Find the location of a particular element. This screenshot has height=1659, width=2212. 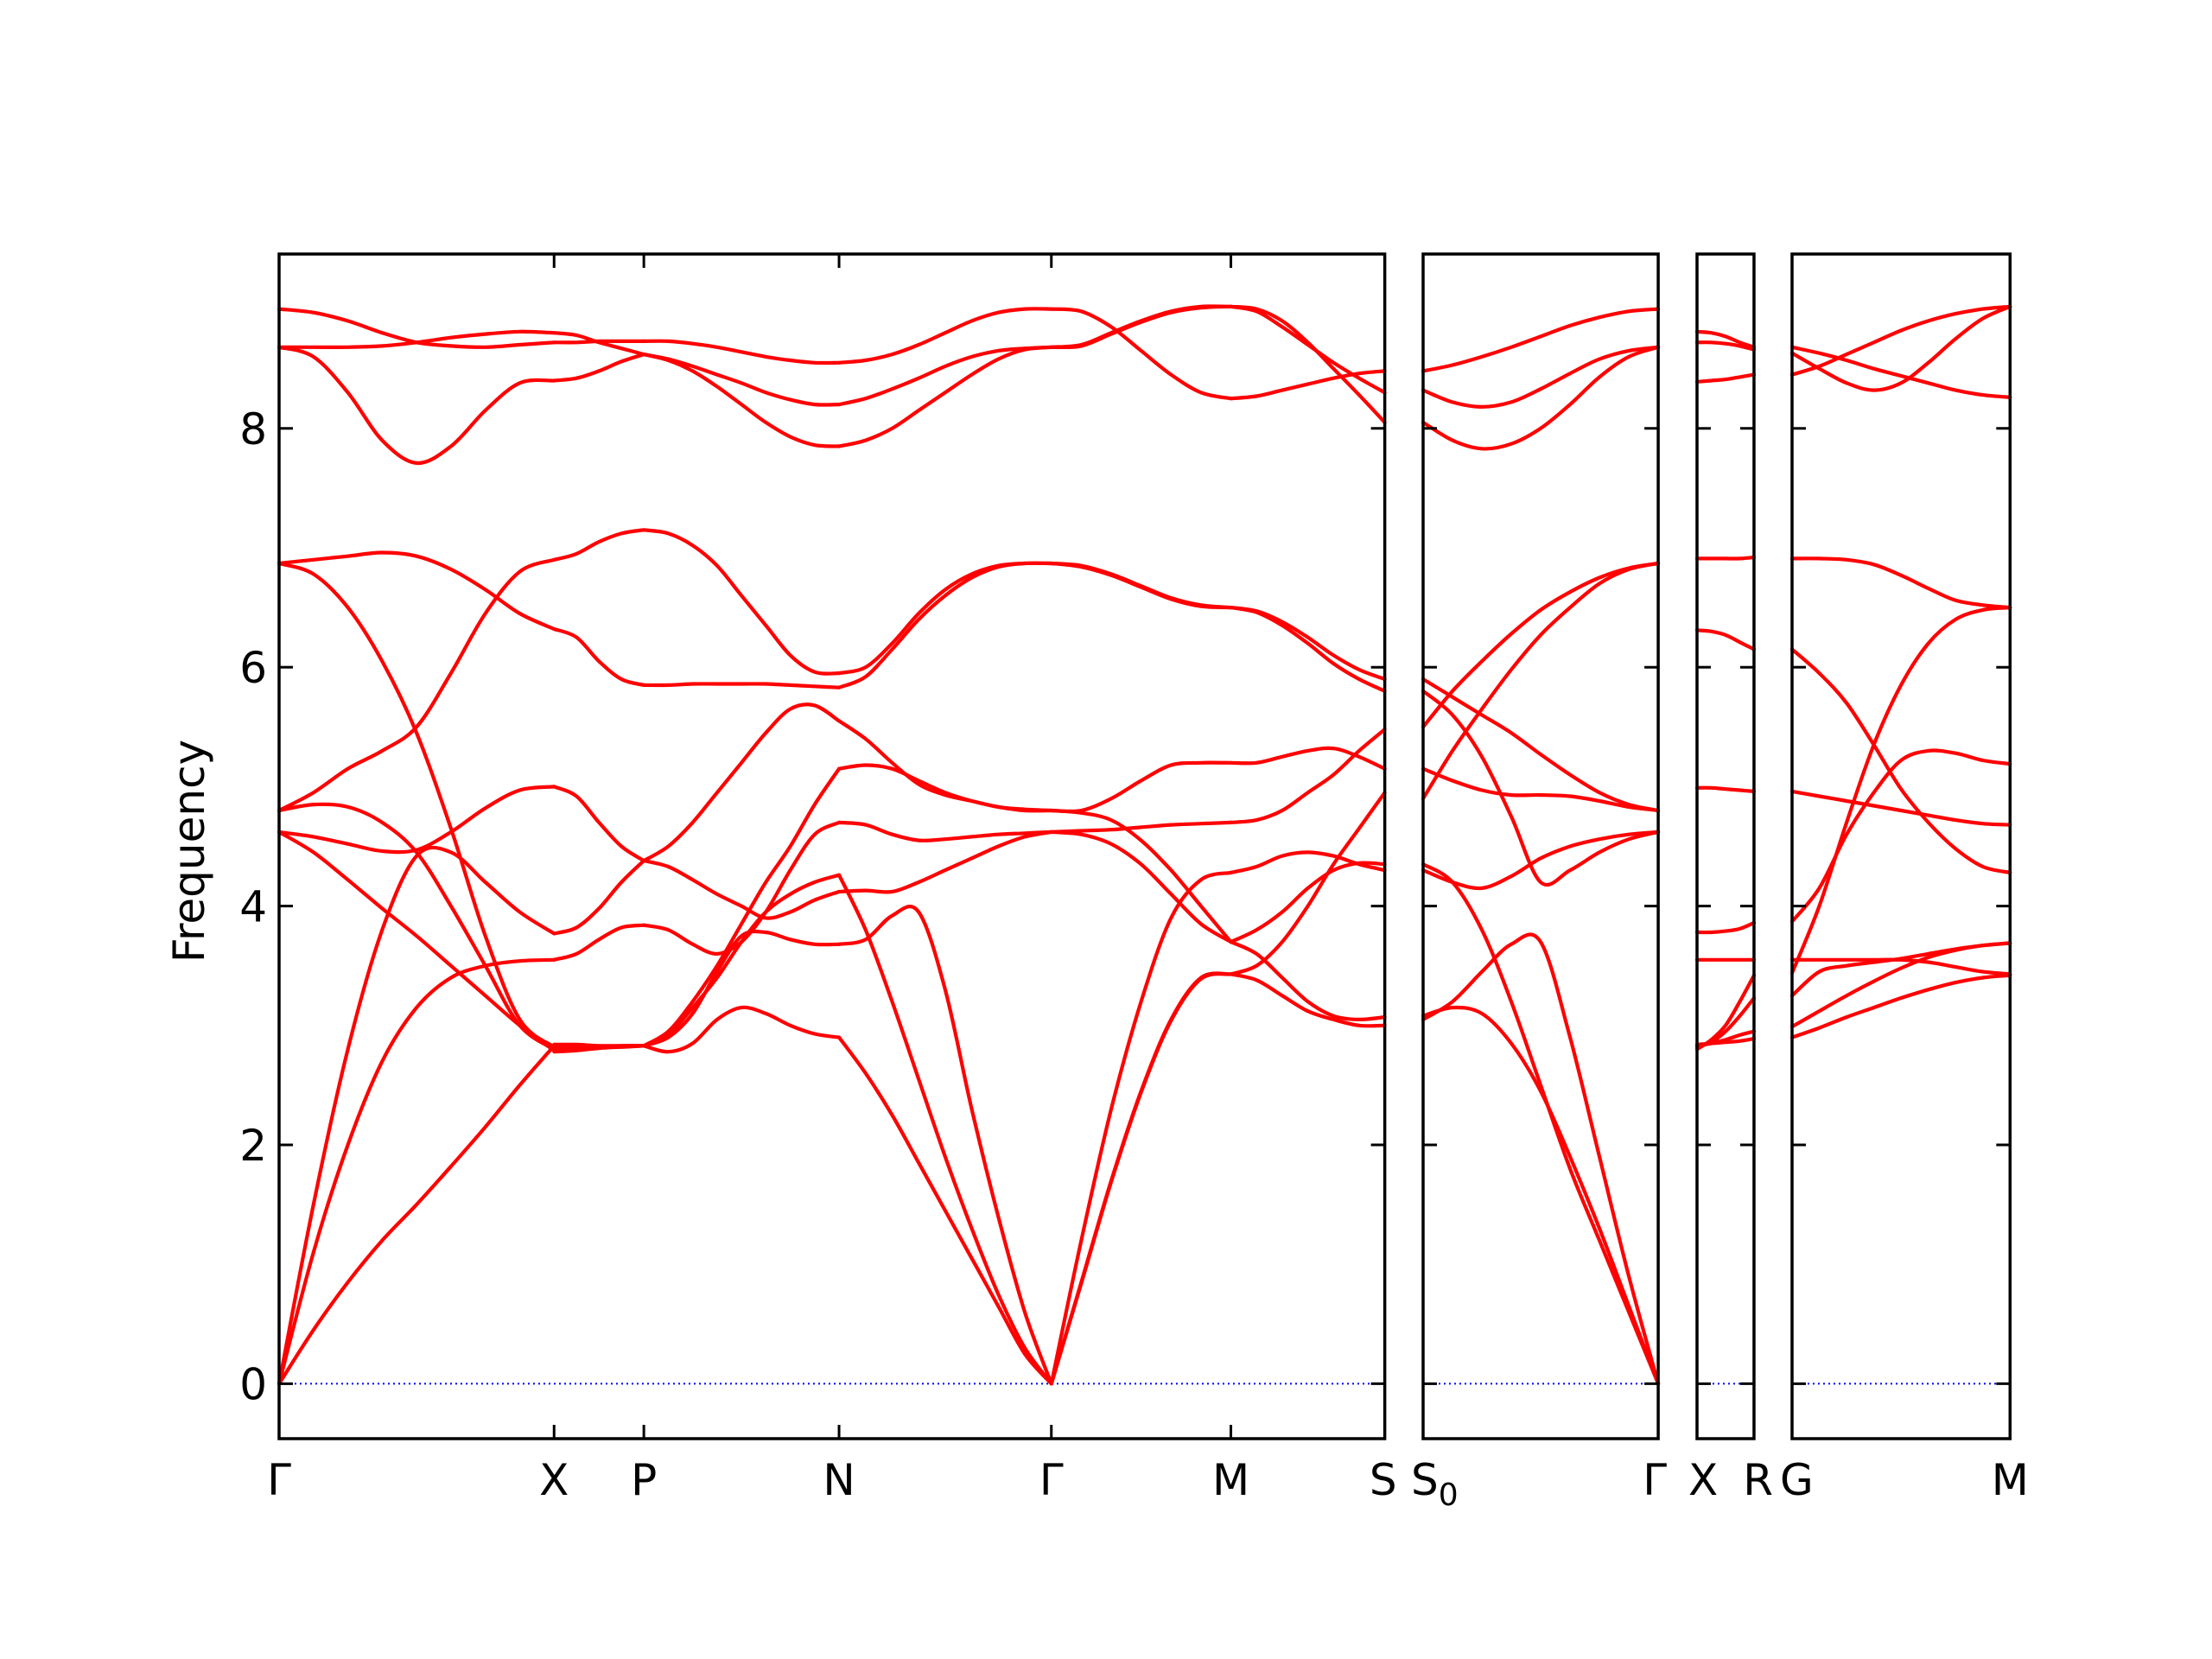

y-tick-label: 0 is located at coordinates (253, 1384).